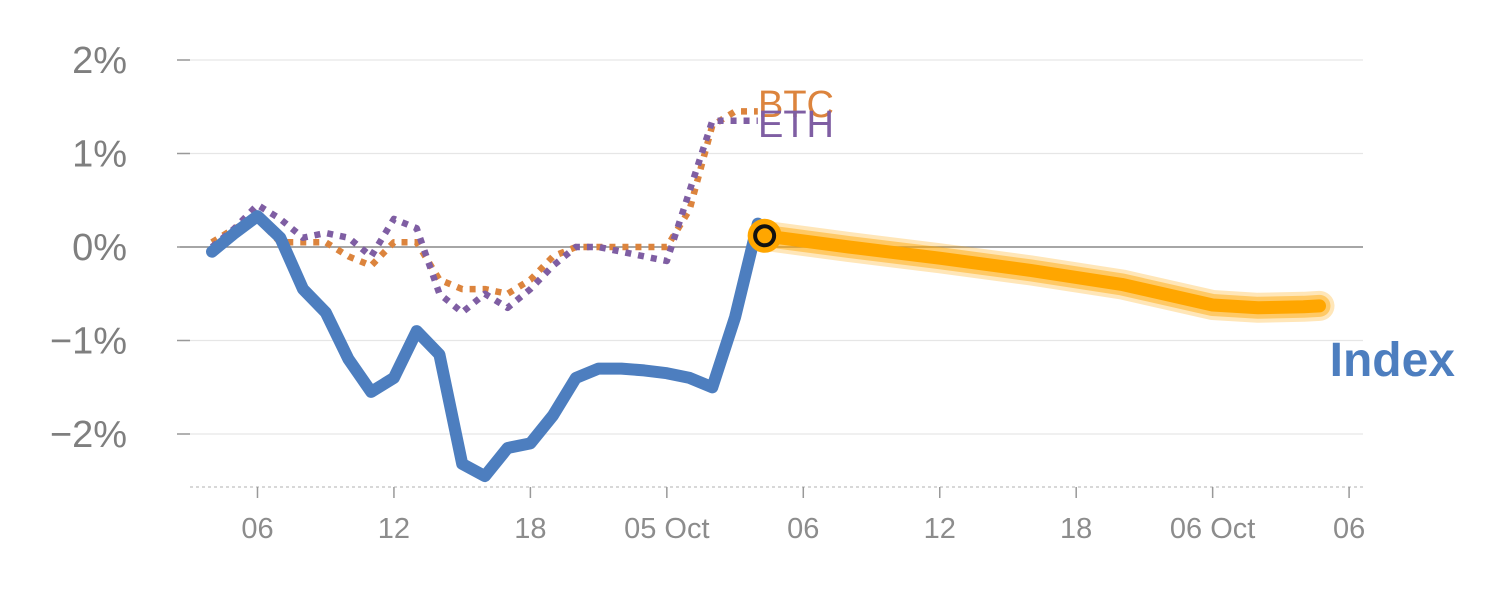 Image resolution: width=1500 pixels, height=600 pixels. Describe the element at coordinates (99, 155) in the screenshot. I see `y-tick-label: 1%` at that location.